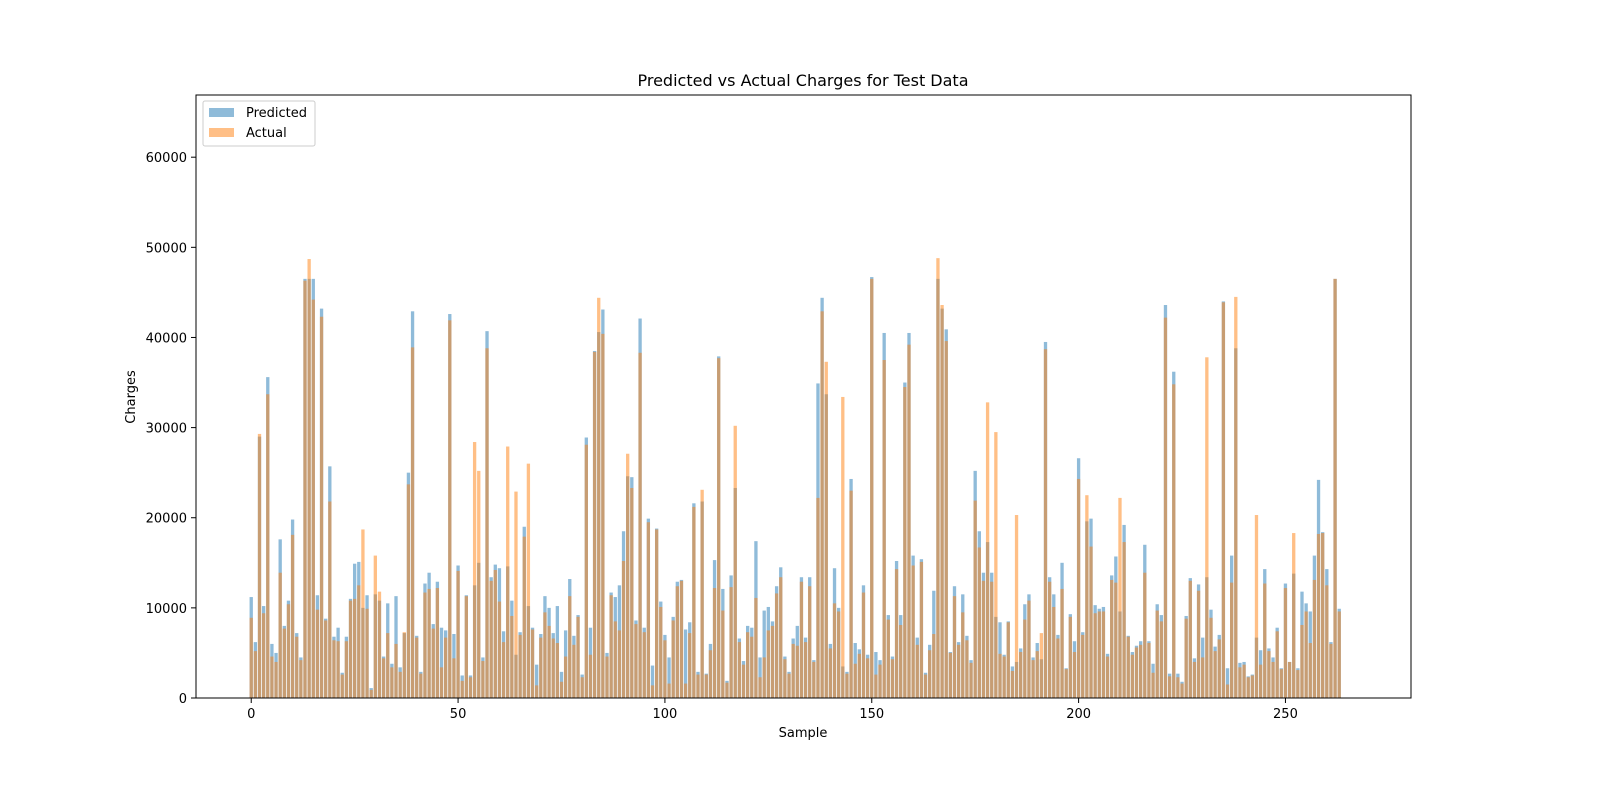  What do you see at coordinates (166, 519) in the screenshot?
I see `y-tick-label: 20000` at bounding box center [166, 519].